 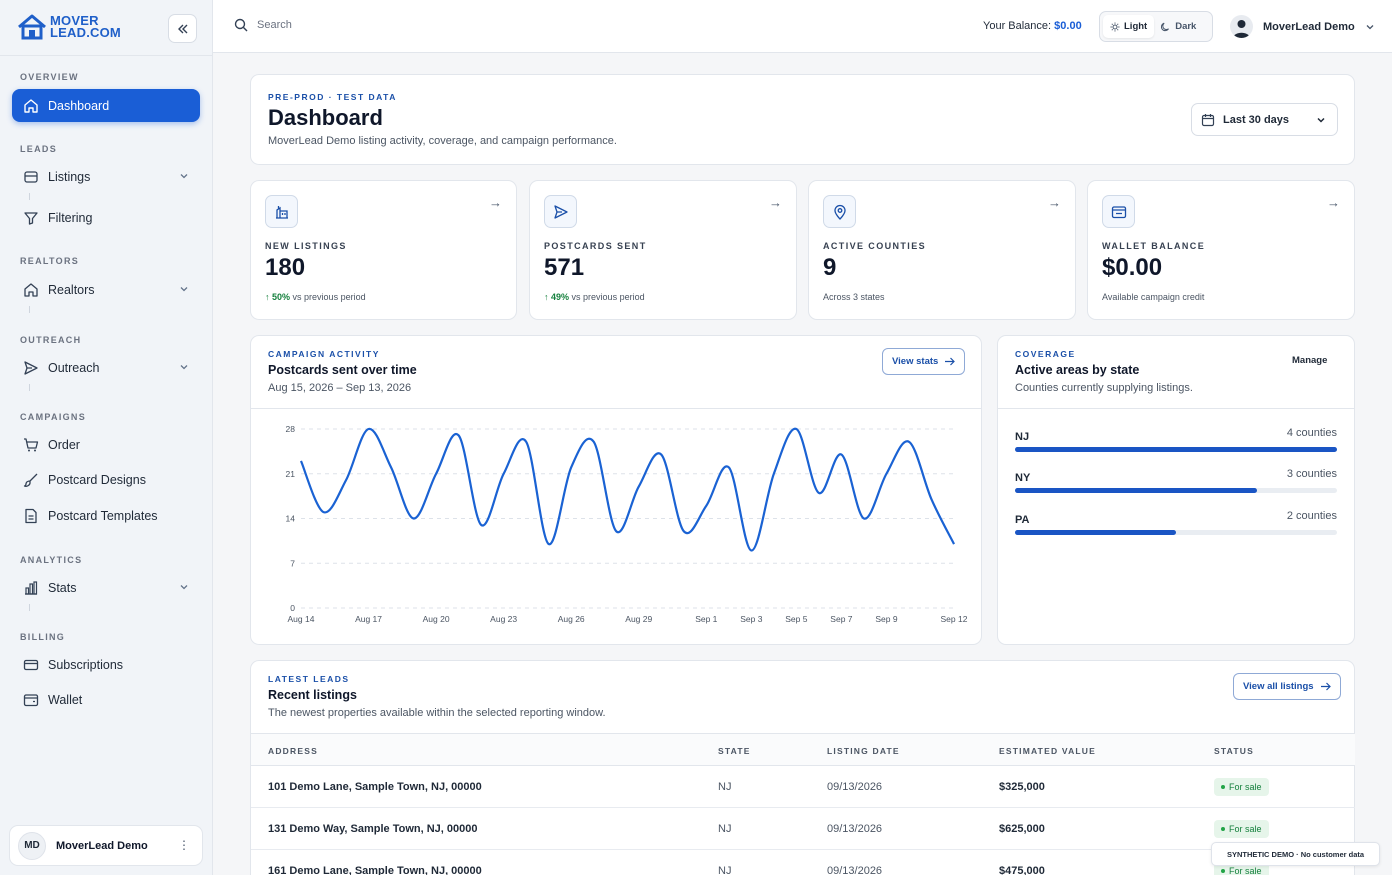 I want to click on wallet-icon, so click(x=1118, y=211).